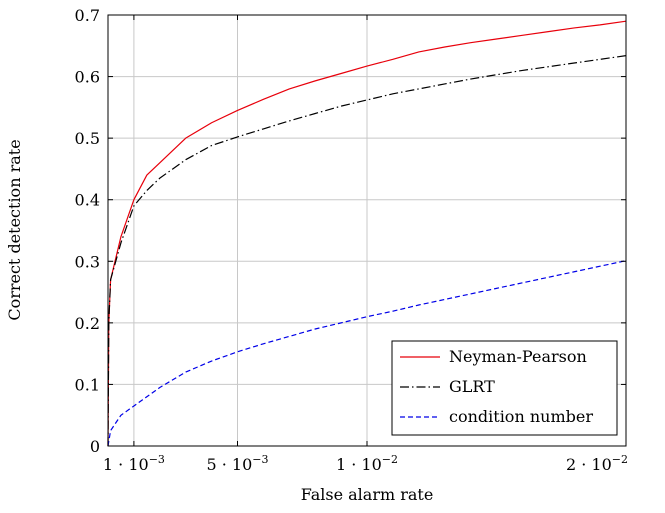 The height and width of the screenshot is (513, 665). I want to click on y-tick-label: 0.7, so click(87, 15).